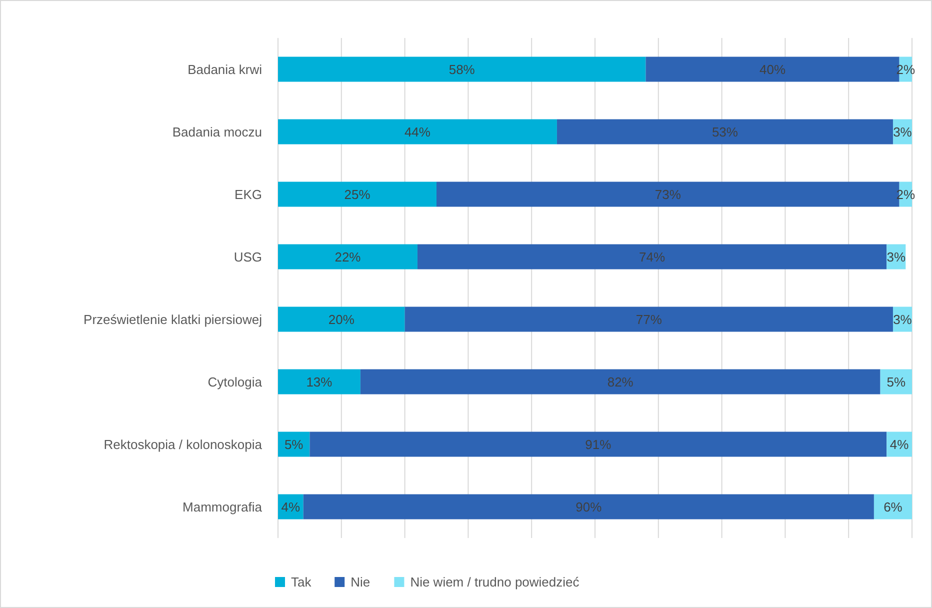 The image size is (932, 608). I want to click on data-label: 53%, so click(725, 132).